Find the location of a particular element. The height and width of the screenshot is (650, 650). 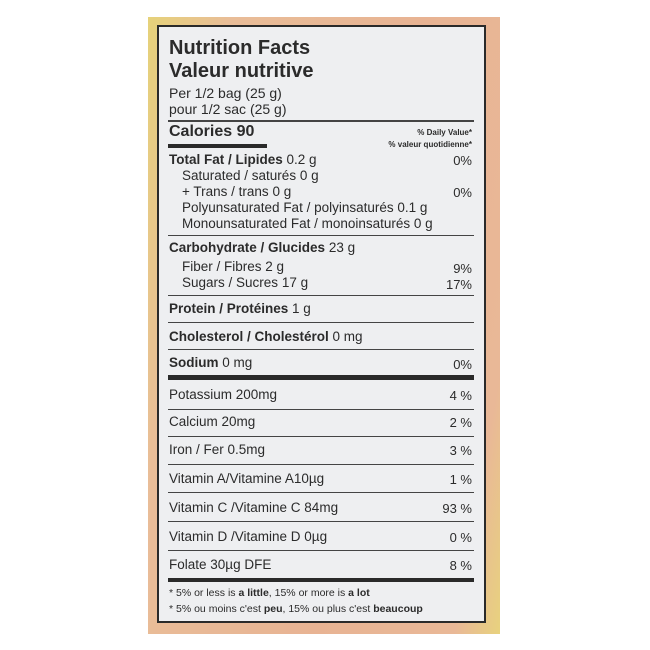

dv-trans: 0% is located at coordinates (462, 192).